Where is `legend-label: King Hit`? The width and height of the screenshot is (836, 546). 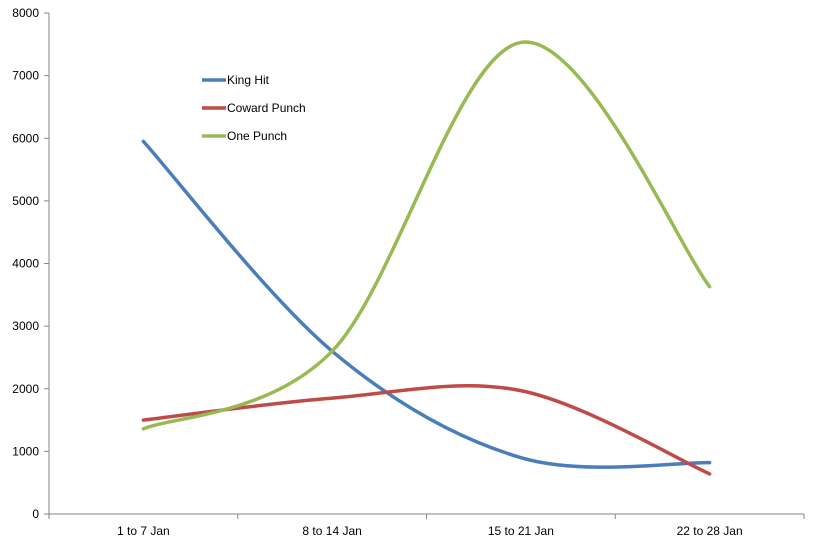 legend-label: King Hit is located at coordinates (248, 80).